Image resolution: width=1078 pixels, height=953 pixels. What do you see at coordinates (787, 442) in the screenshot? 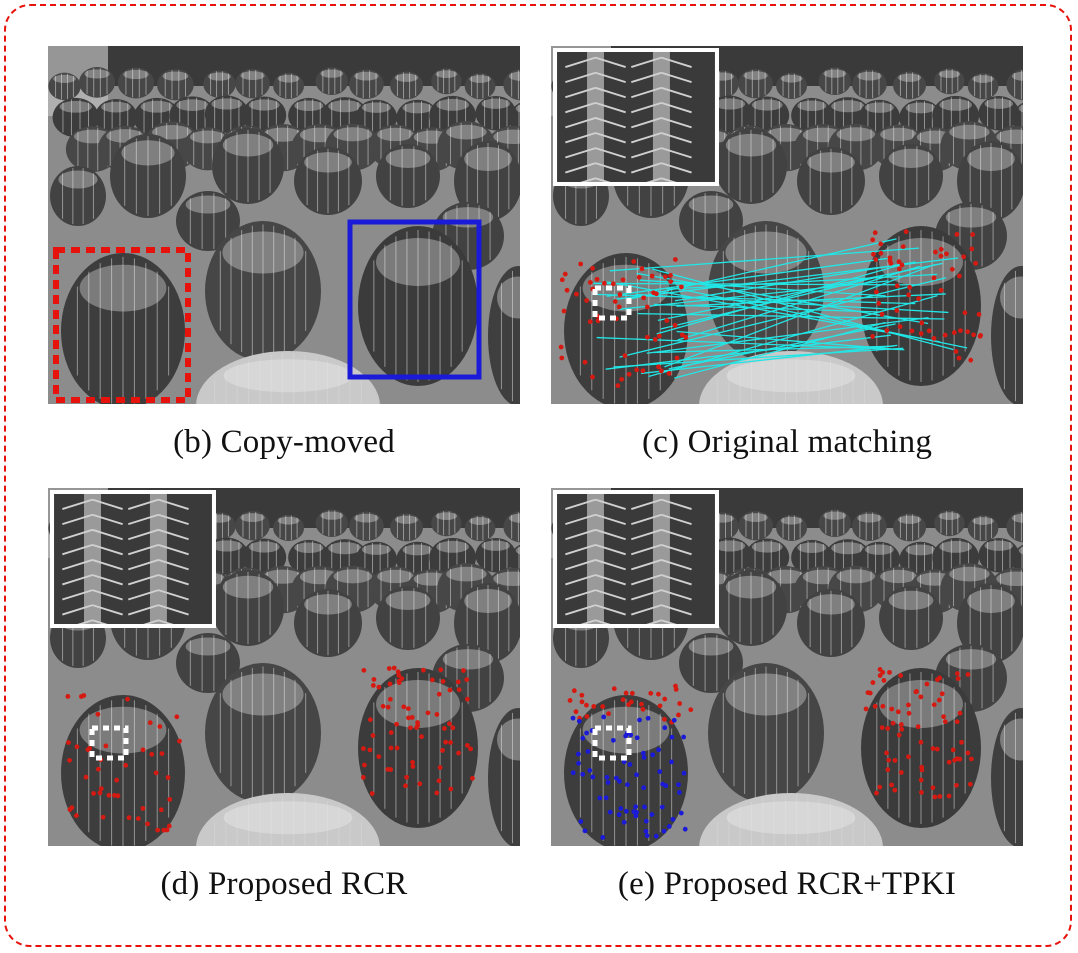
I see `caption-c: (c) Original matching` at bounding box center [787, 442].